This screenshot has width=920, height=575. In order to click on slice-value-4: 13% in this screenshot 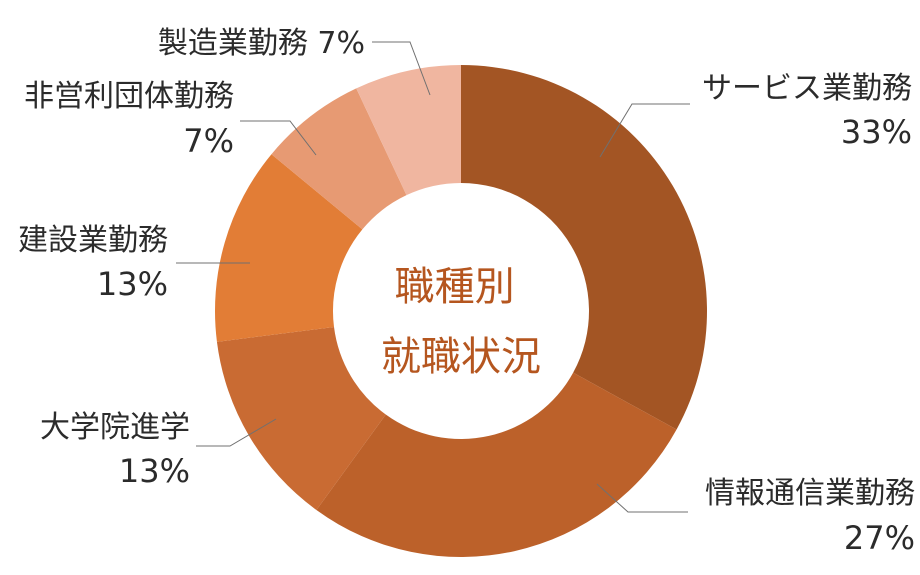, I will do `click(132, 284)`.